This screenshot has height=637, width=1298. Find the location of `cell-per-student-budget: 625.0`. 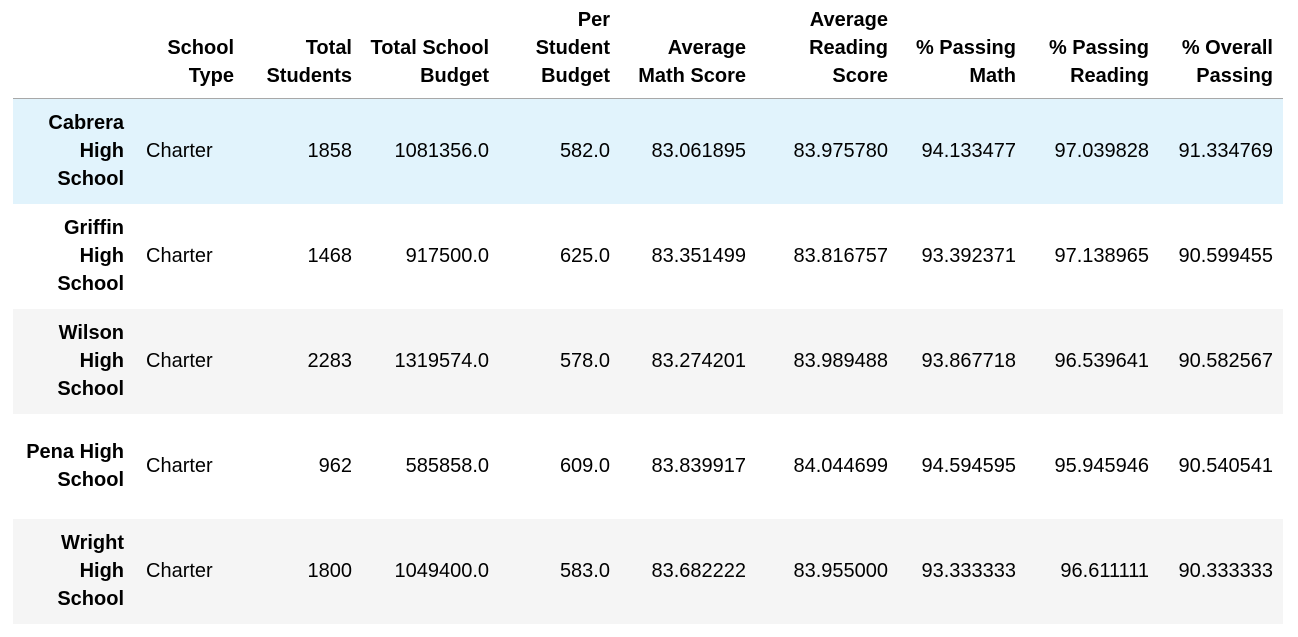

cell-per-student-budget: 625.0 is located at coordinates (584, 256).